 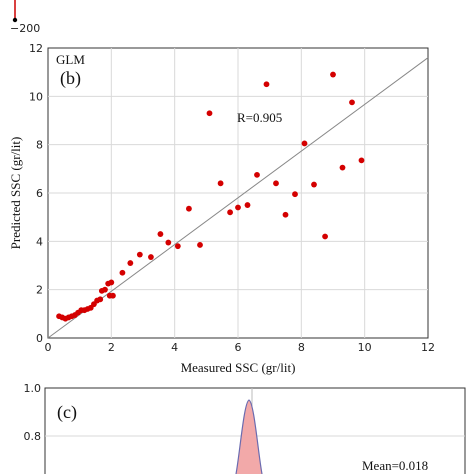 I want to click on x-tick-label: 12, so click(x=428, y=347).